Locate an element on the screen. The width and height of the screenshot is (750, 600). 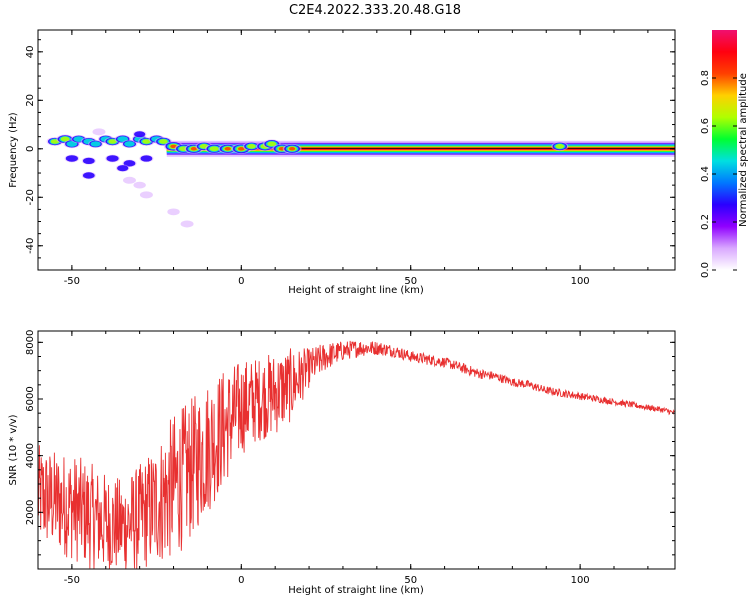
snr-ylabel: SNR (10 * v/v) is located at coordinates (13, 449).